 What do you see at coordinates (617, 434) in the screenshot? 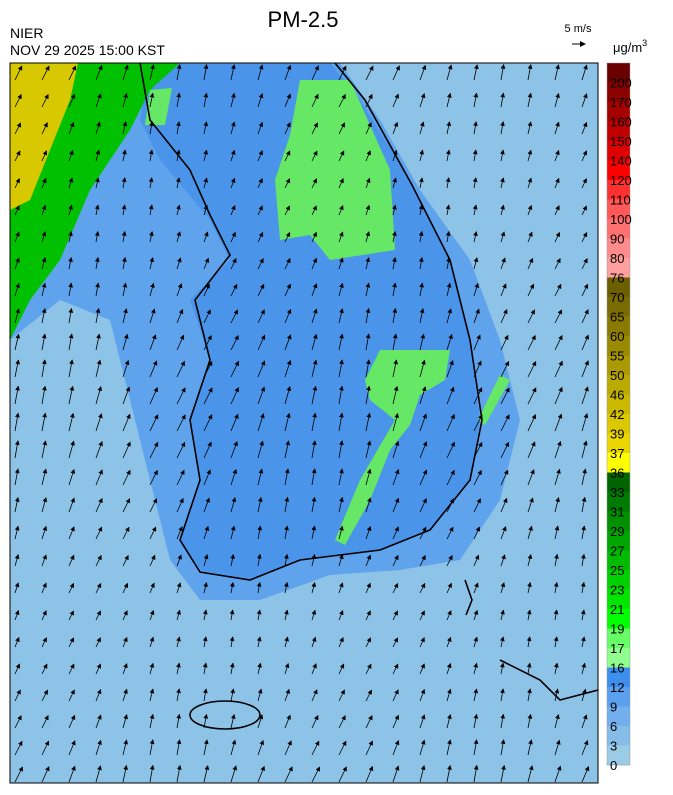
I see `colorbar-tick-label: 39` at bounding box center [617, 434].